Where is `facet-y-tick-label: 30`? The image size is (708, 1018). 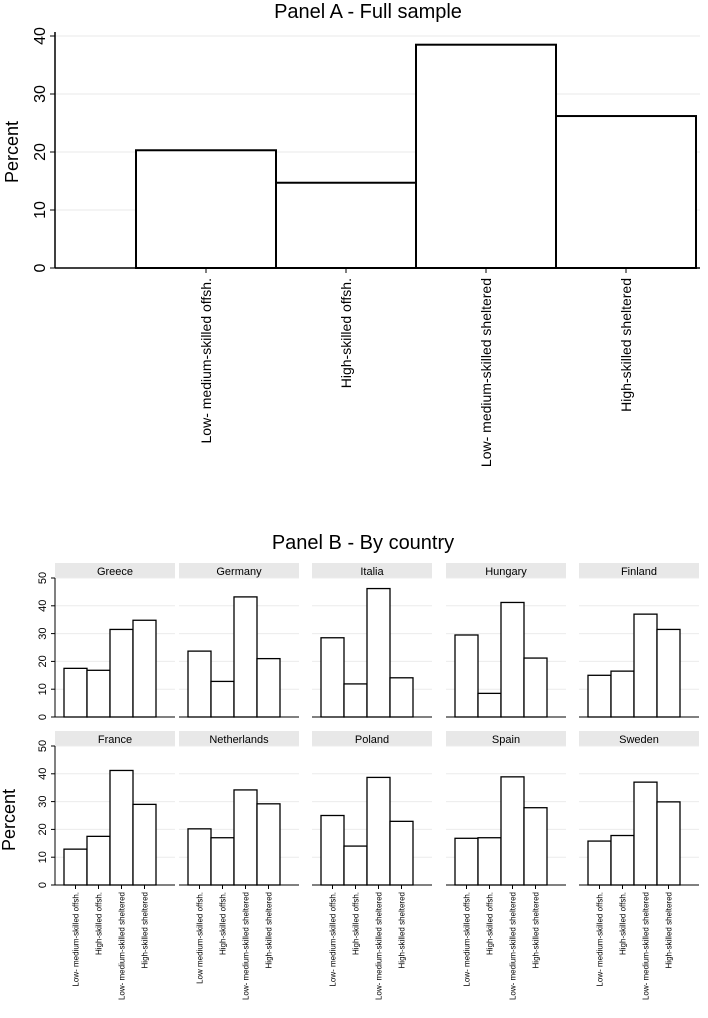
facet-y-tick-label: 30 is located at coordinates (43, 633).